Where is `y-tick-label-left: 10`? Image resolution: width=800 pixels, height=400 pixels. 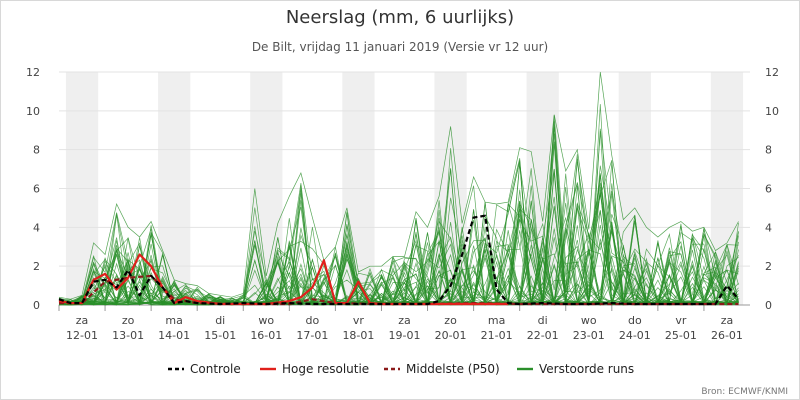
y-tick-label-left: 10 is located at coordinates (33, 111).